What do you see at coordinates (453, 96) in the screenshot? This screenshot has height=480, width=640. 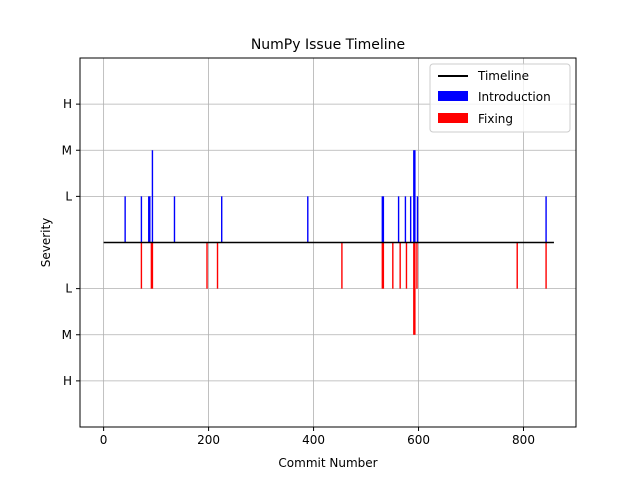 I see `legend-introduction-swatch` at bounding box center [453, 96].